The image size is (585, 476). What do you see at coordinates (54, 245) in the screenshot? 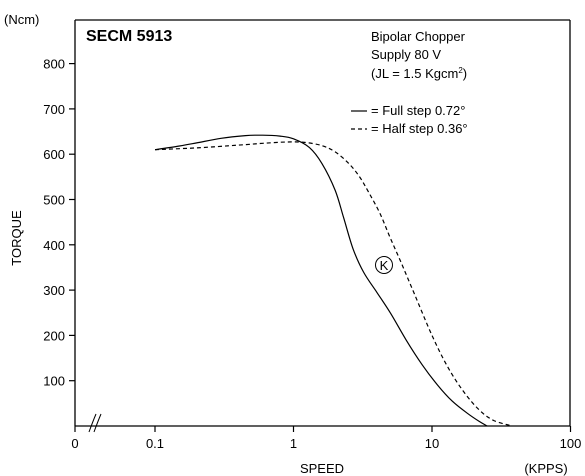
I see `y-tick-label: 400` at bounding box center [54, 245].